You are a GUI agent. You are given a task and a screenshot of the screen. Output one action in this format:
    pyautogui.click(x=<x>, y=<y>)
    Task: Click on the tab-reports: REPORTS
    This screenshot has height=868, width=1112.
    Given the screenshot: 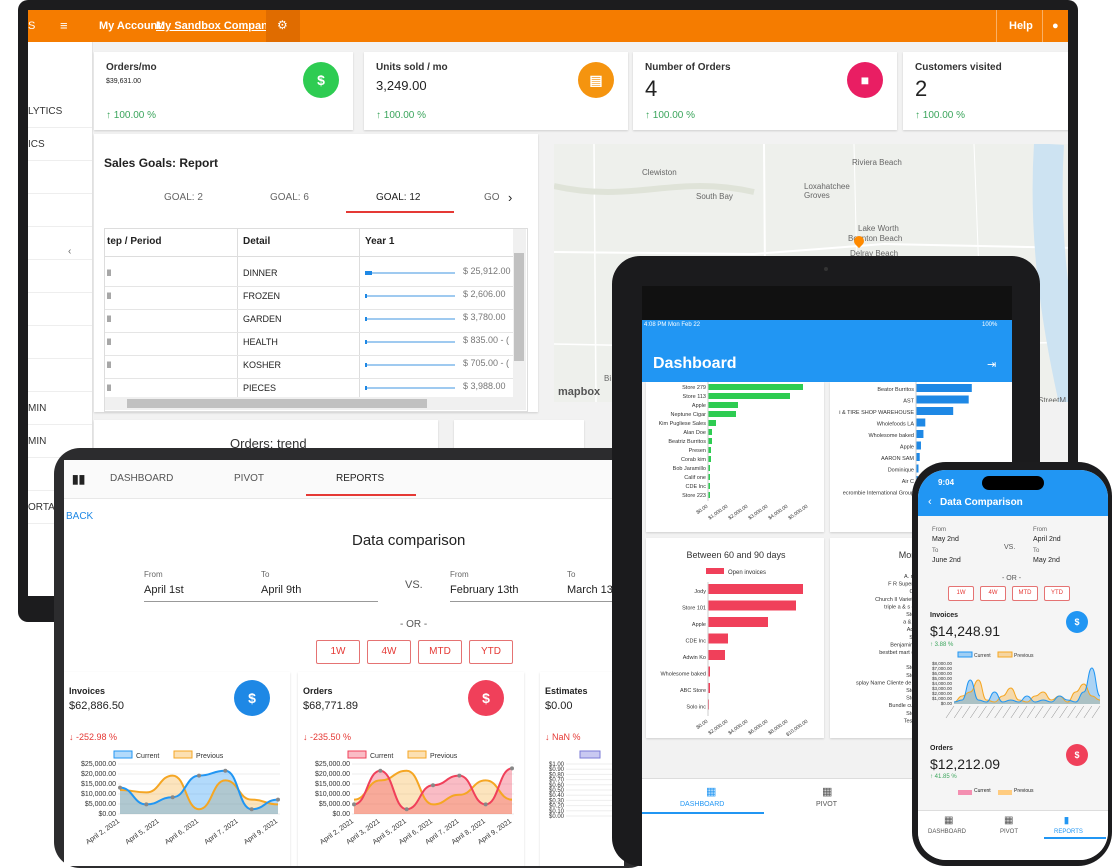 What is the action you would take?
    pyautogui.click(x=360, y=478)
    